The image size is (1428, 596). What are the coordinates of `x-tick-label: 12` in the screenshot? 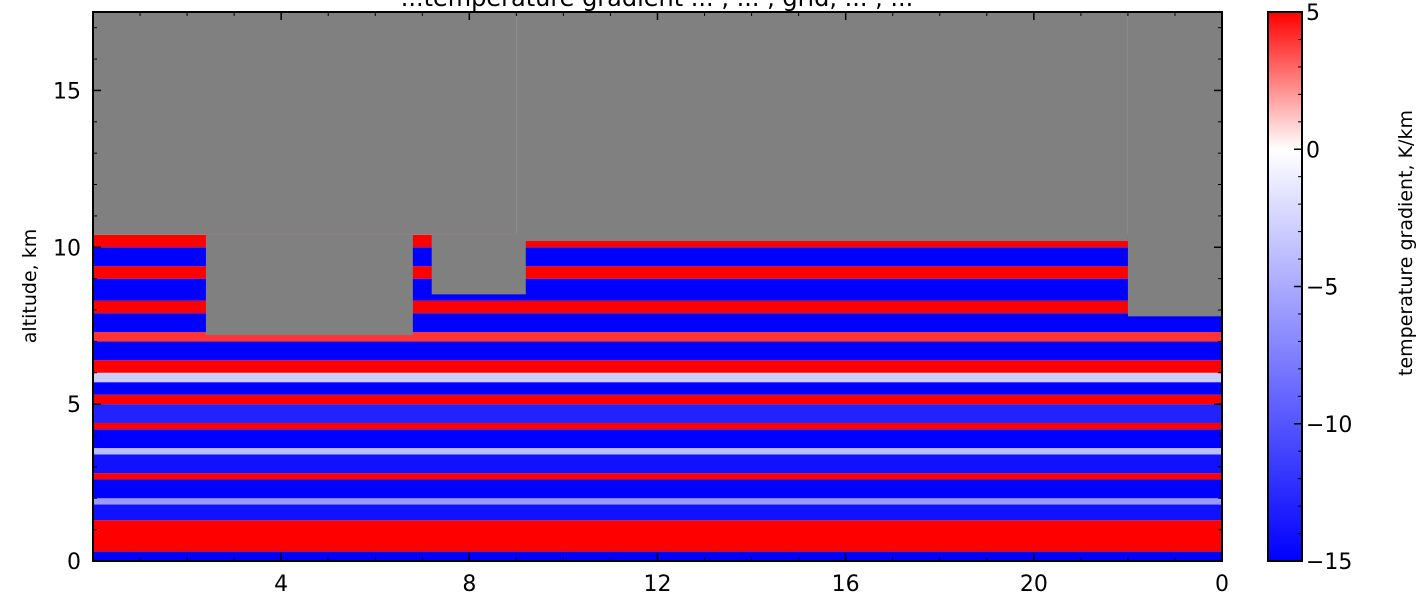 It's located at (658, 584).